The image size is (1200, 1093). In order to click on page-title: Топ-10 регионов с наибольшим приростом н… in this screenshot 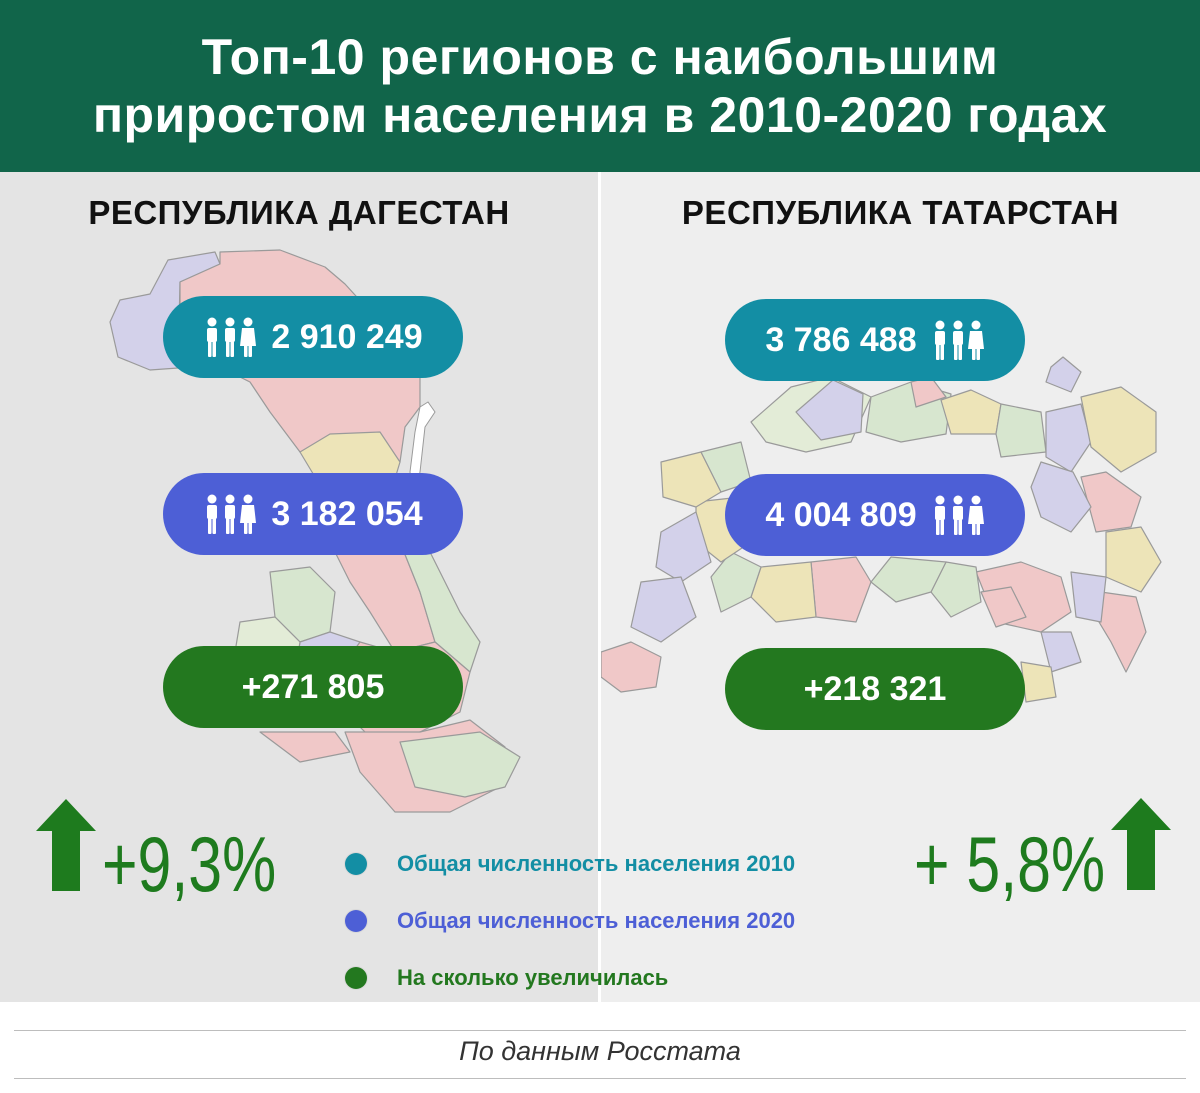, I will do `click(600, 86)`.